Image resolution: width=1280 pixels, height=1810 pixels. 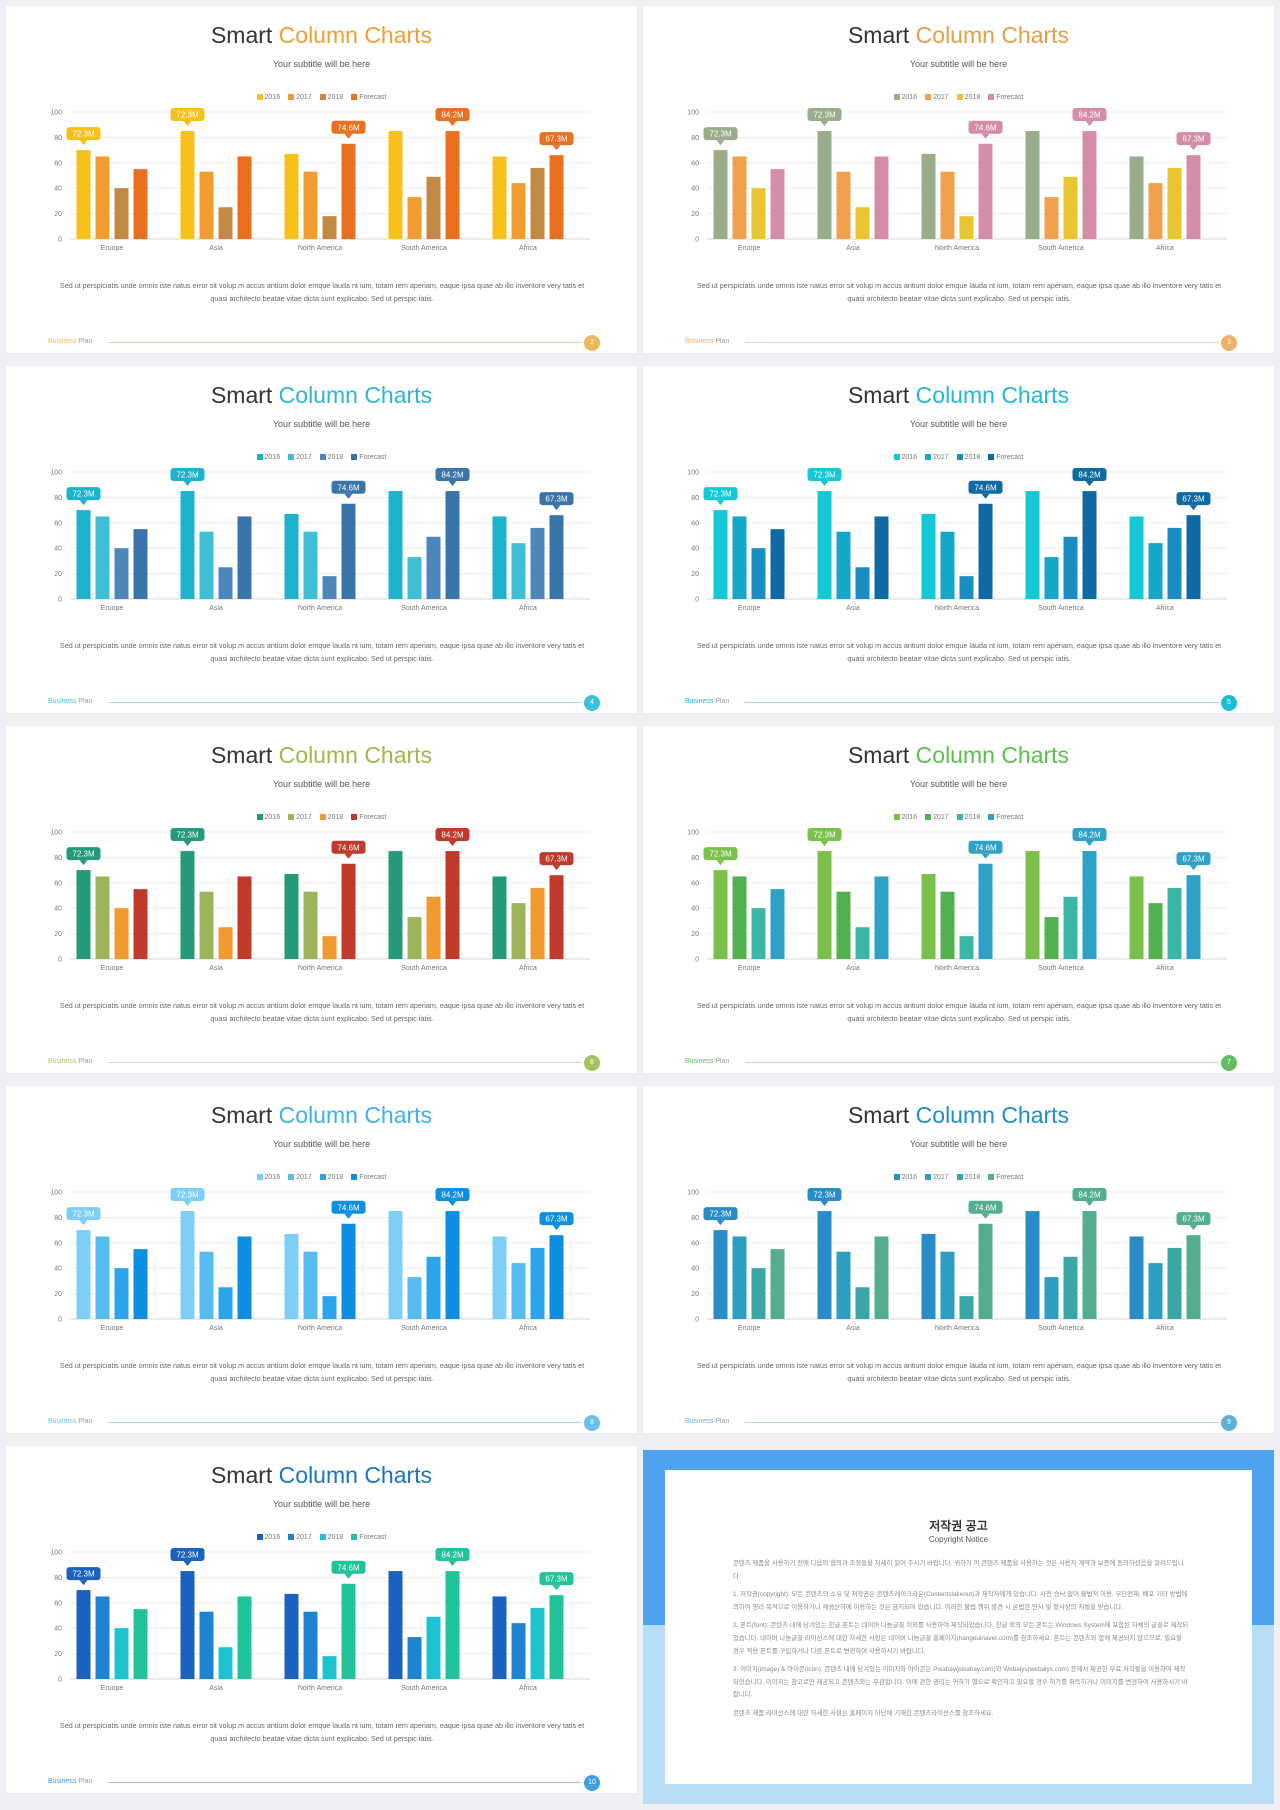 What do you see at coordinates (373, 817) in the screenshot?
I see `legend-label: Forecast` at bounding box center [373, 817].